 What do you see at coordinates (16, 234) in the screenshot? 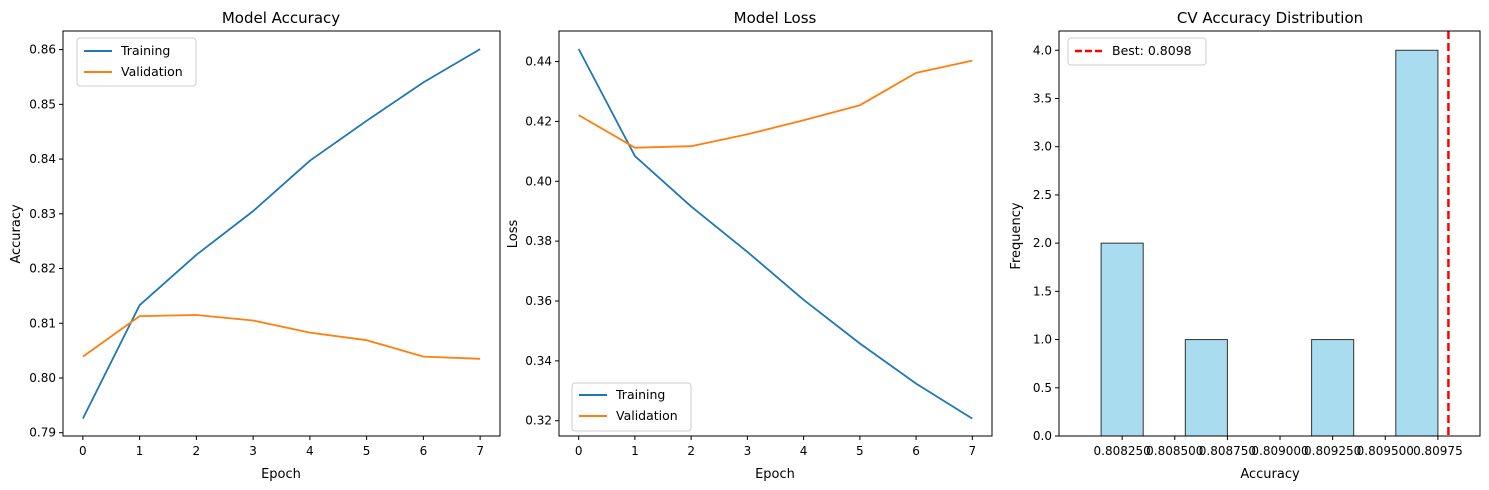
I see `accuracy-y-axis-label: Accuracy` at bounding box center [16, 234].